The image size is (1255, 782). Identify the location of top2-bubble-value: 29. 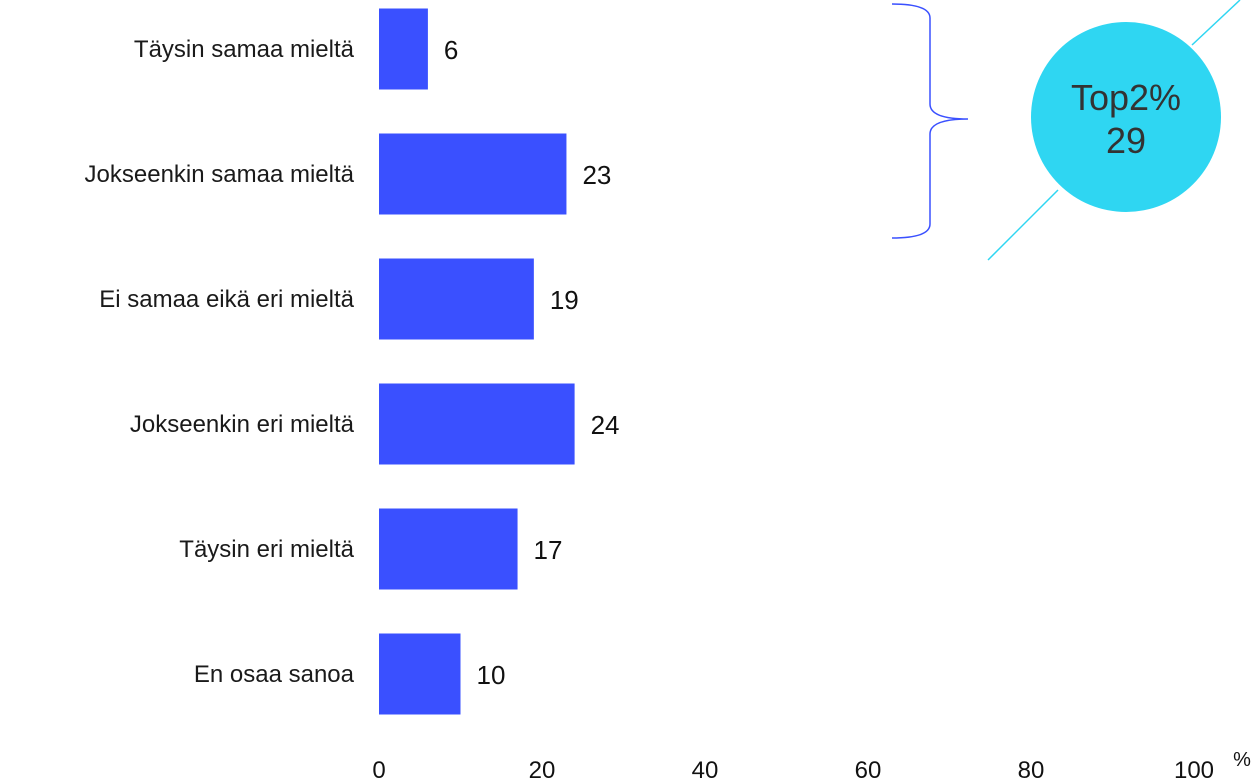
(1126, 140).